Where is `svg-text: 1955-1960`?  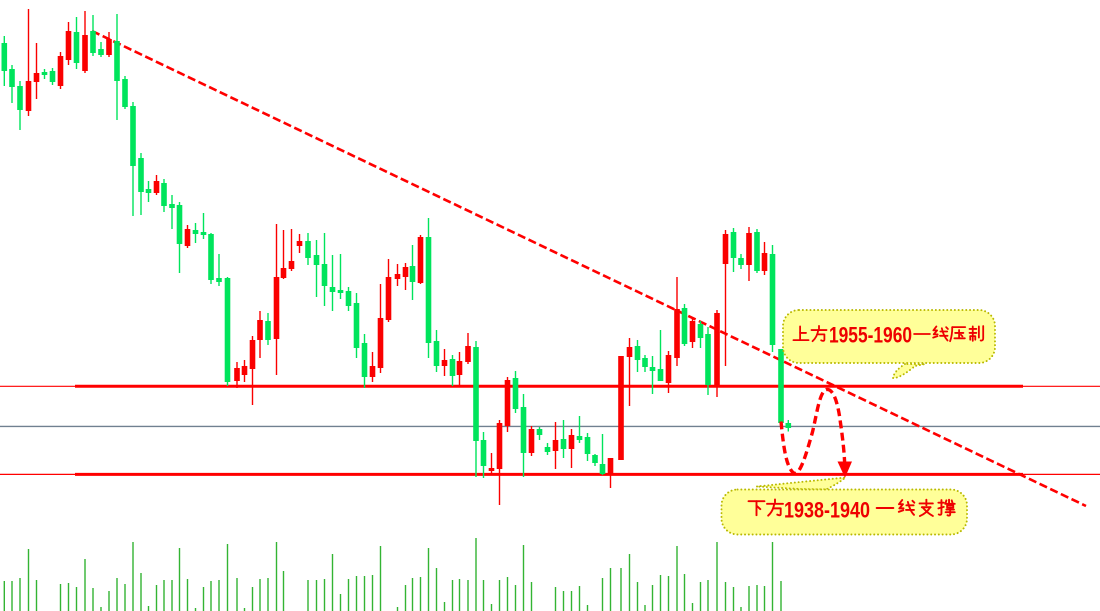 svg-text: 1955-1960 is located at coordinates (870, 335).